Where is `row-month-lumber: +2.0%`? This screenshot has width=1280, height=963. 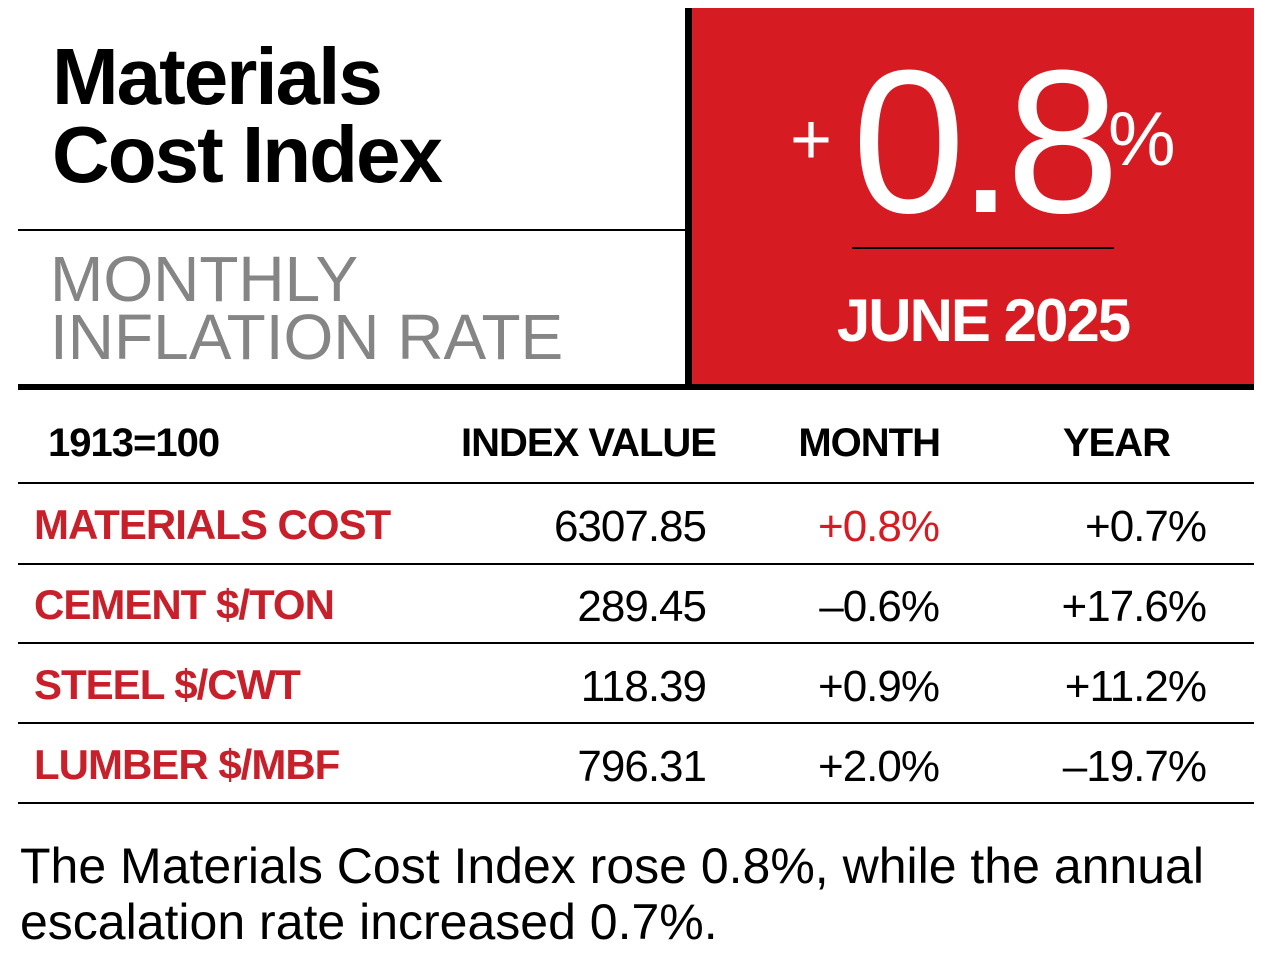 row-month-lumber: +2.0% is located at coordinates (879, 766).